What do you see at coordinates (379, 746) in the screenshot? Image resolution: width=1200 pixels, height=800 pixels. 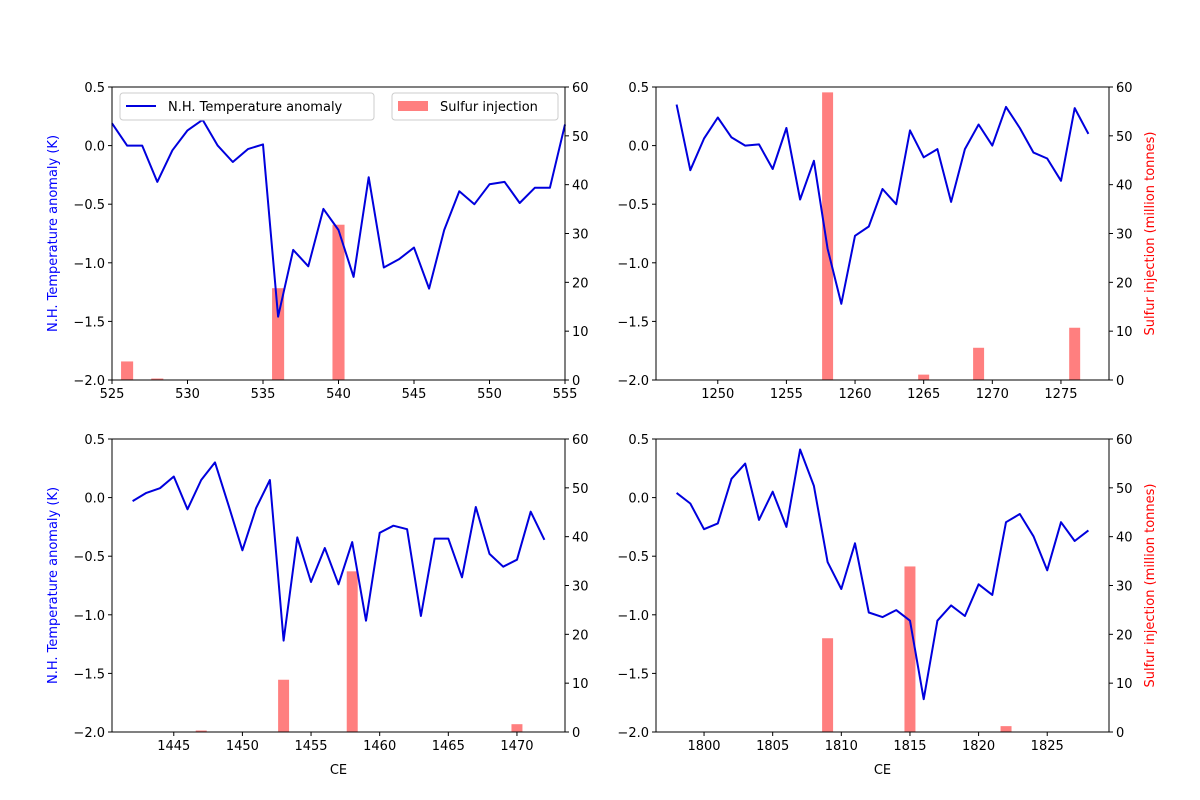 I see `x-tick-label: 1460` at bounding box center [379, 746].